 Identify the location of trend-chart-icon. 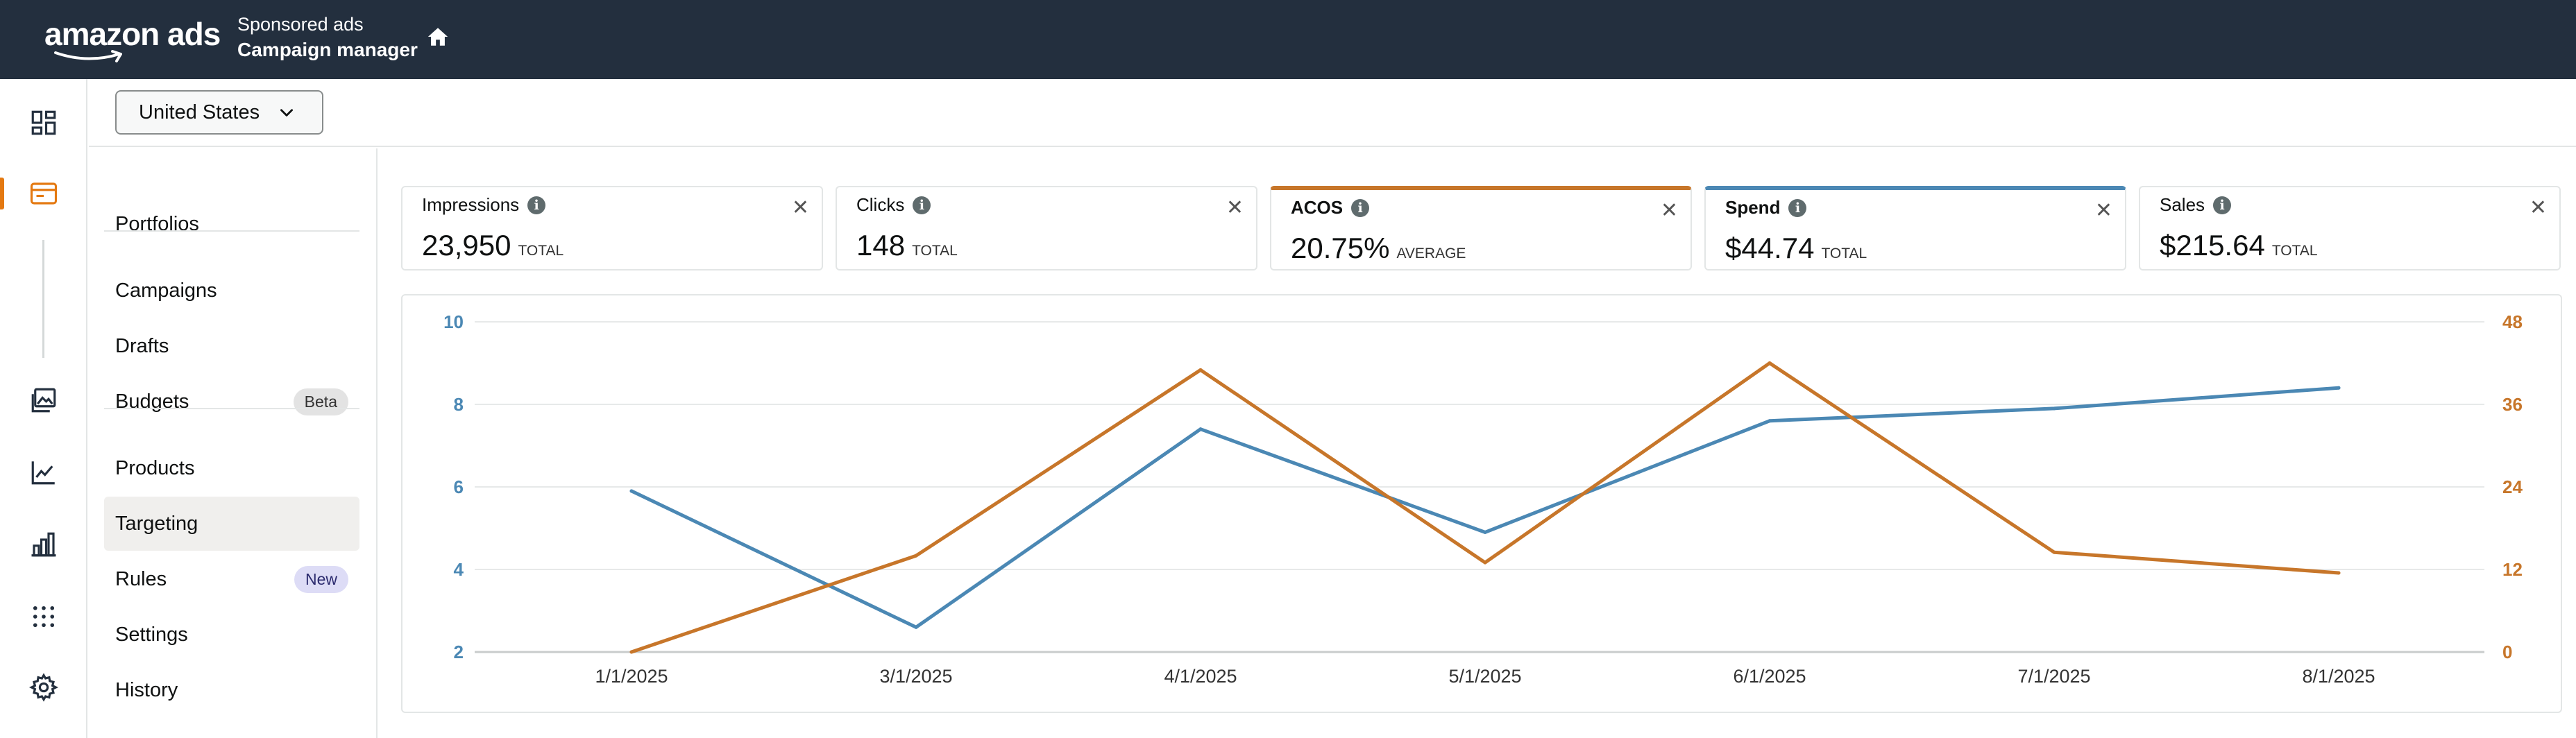
(44, 472).